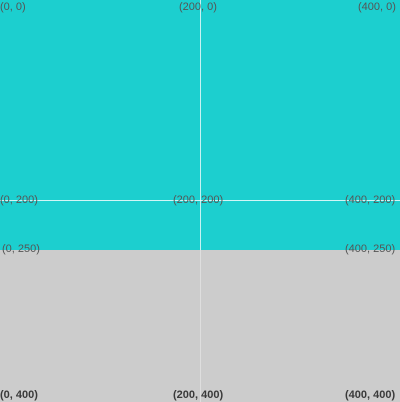 The image size is (400, 402). Describe the element at coordinates (200, 125) in the screenshot. I see `vertical-guide-line-top` at that location.